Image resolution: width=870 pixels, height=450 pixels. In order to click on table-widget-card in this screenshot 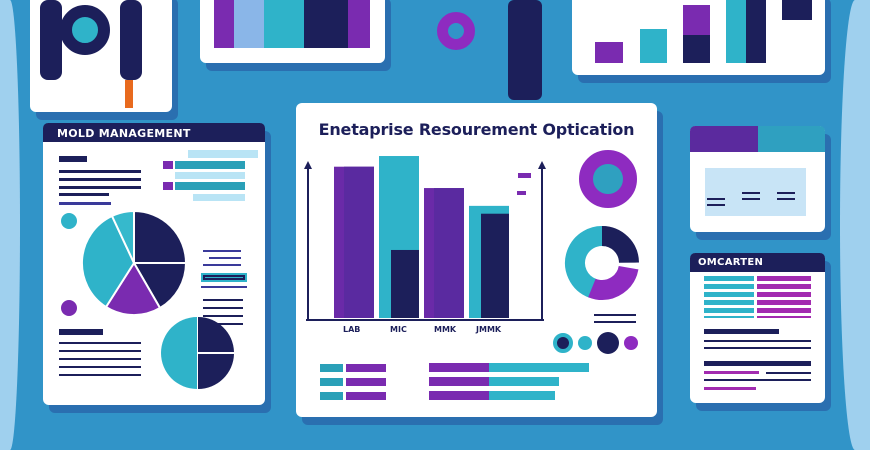, I will do `click(757, 179)`.